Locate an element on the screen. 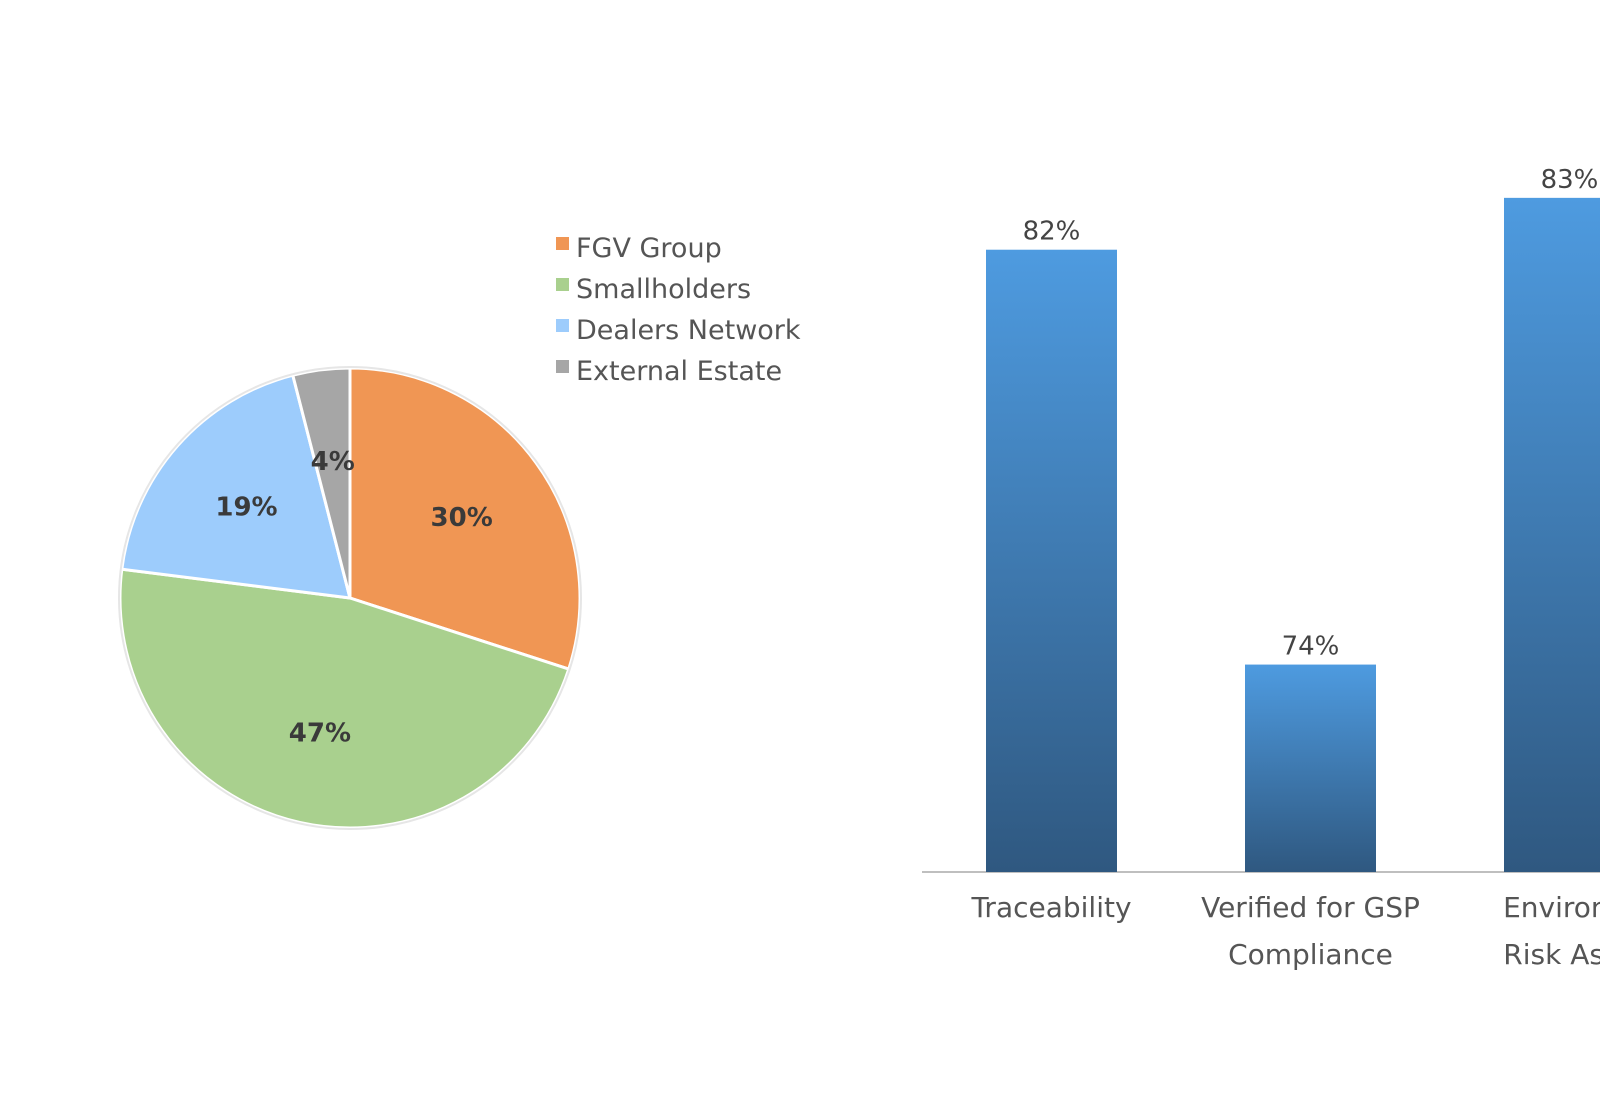  legend-swatch-external-estate is located at coordinates (562, 366).